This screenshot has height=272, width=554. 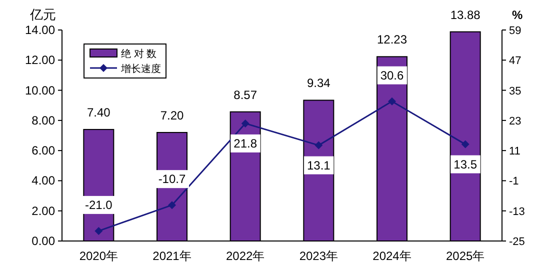 I want to click on x-tick-label: 2020年, so click(x=98, y=256).